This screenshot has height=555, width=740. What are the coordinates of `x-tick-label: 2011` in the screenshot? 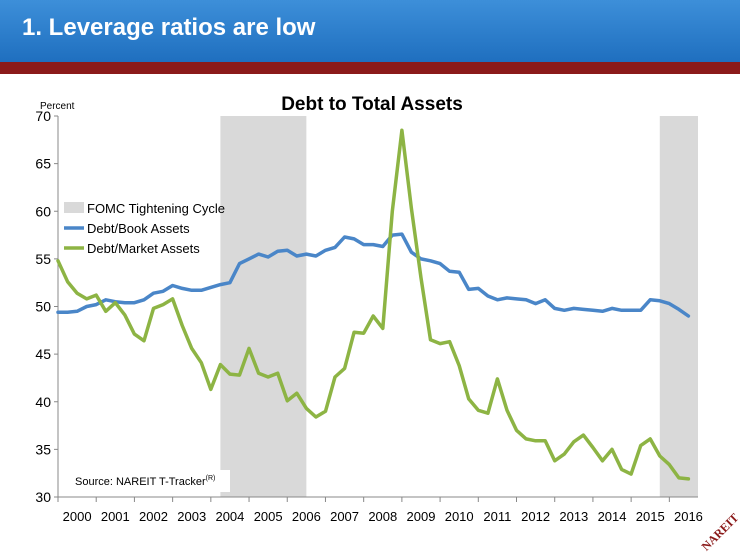 It's located at (497, 516).